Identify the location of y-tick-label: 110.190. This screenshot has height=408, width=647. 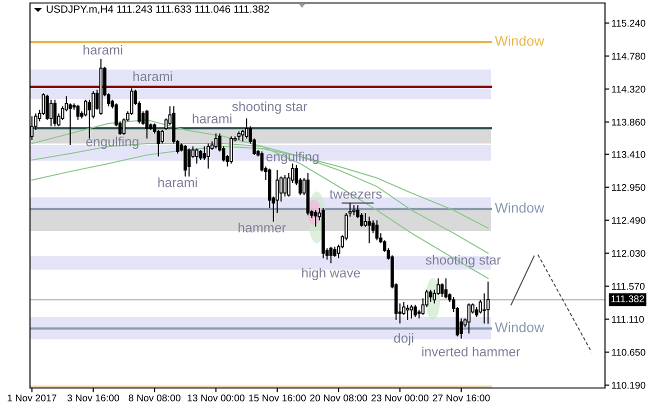
(629, 385).